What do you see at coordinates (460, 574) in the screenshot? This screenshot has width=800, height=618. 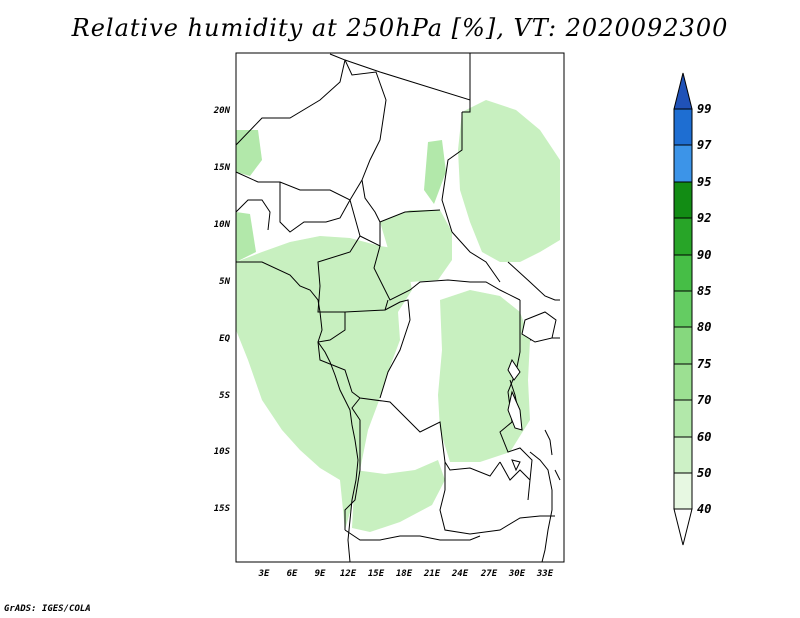 I see `lon-label: 24E` at bounding box center [460, 574].